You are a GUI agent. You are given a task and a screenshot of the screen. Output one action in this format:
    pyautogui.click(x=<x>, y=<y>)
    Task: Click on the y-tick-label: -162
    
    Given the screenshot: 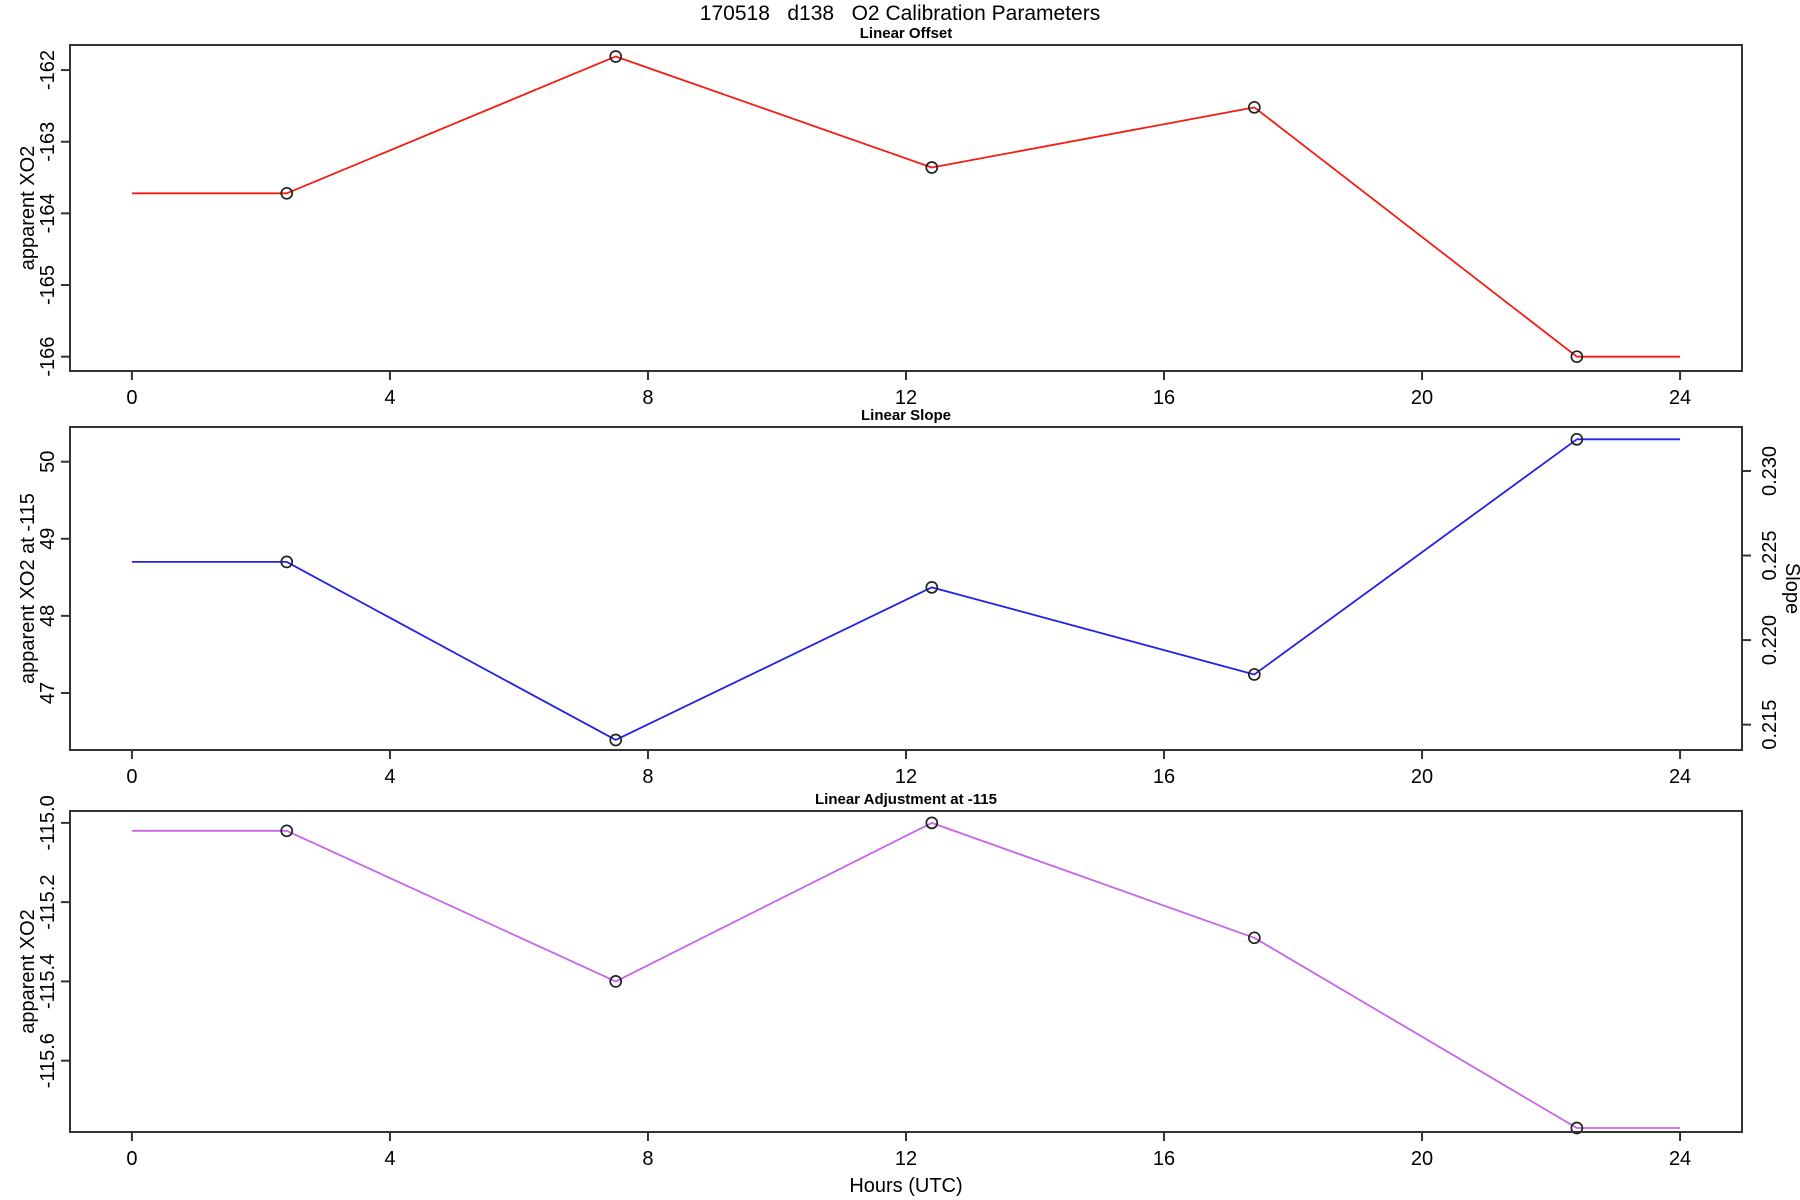 What is the action you would take?
    pyautogui.click(x=48, y=70)
    